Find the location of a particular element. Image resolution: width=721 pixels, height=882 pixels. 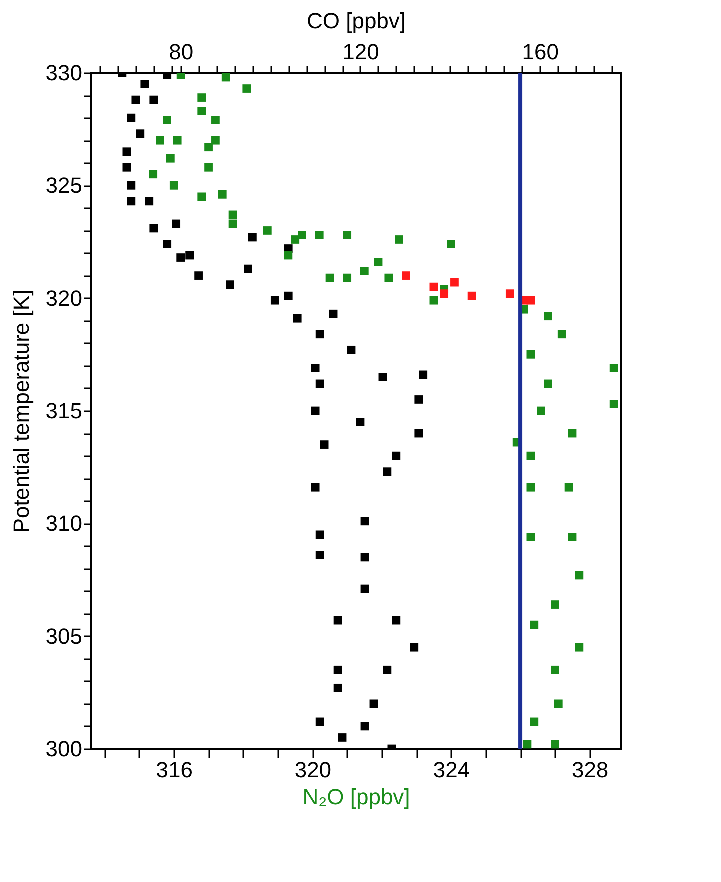

y-tick-label: 320 is located at coordinates (64, 298).